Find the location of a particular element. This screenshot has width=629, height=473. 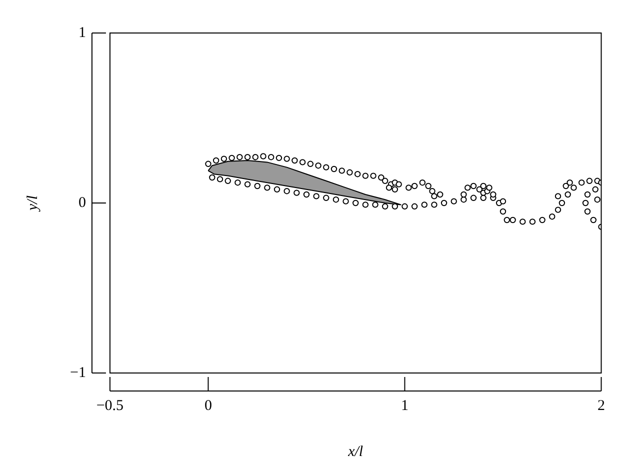

x-tick-label: 0 is located at coordinates (208, 406).